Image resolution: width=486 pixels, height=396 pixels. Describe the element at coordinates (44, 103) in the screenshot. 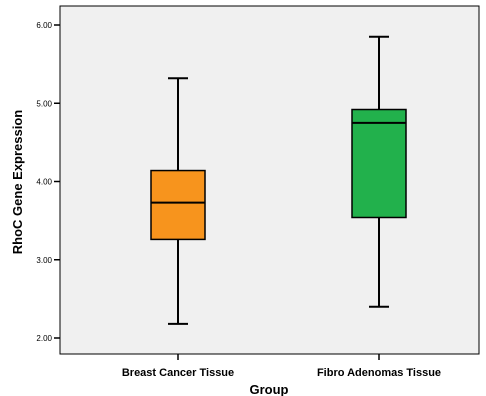

I see `y-tick-label: 5.00` at that location.